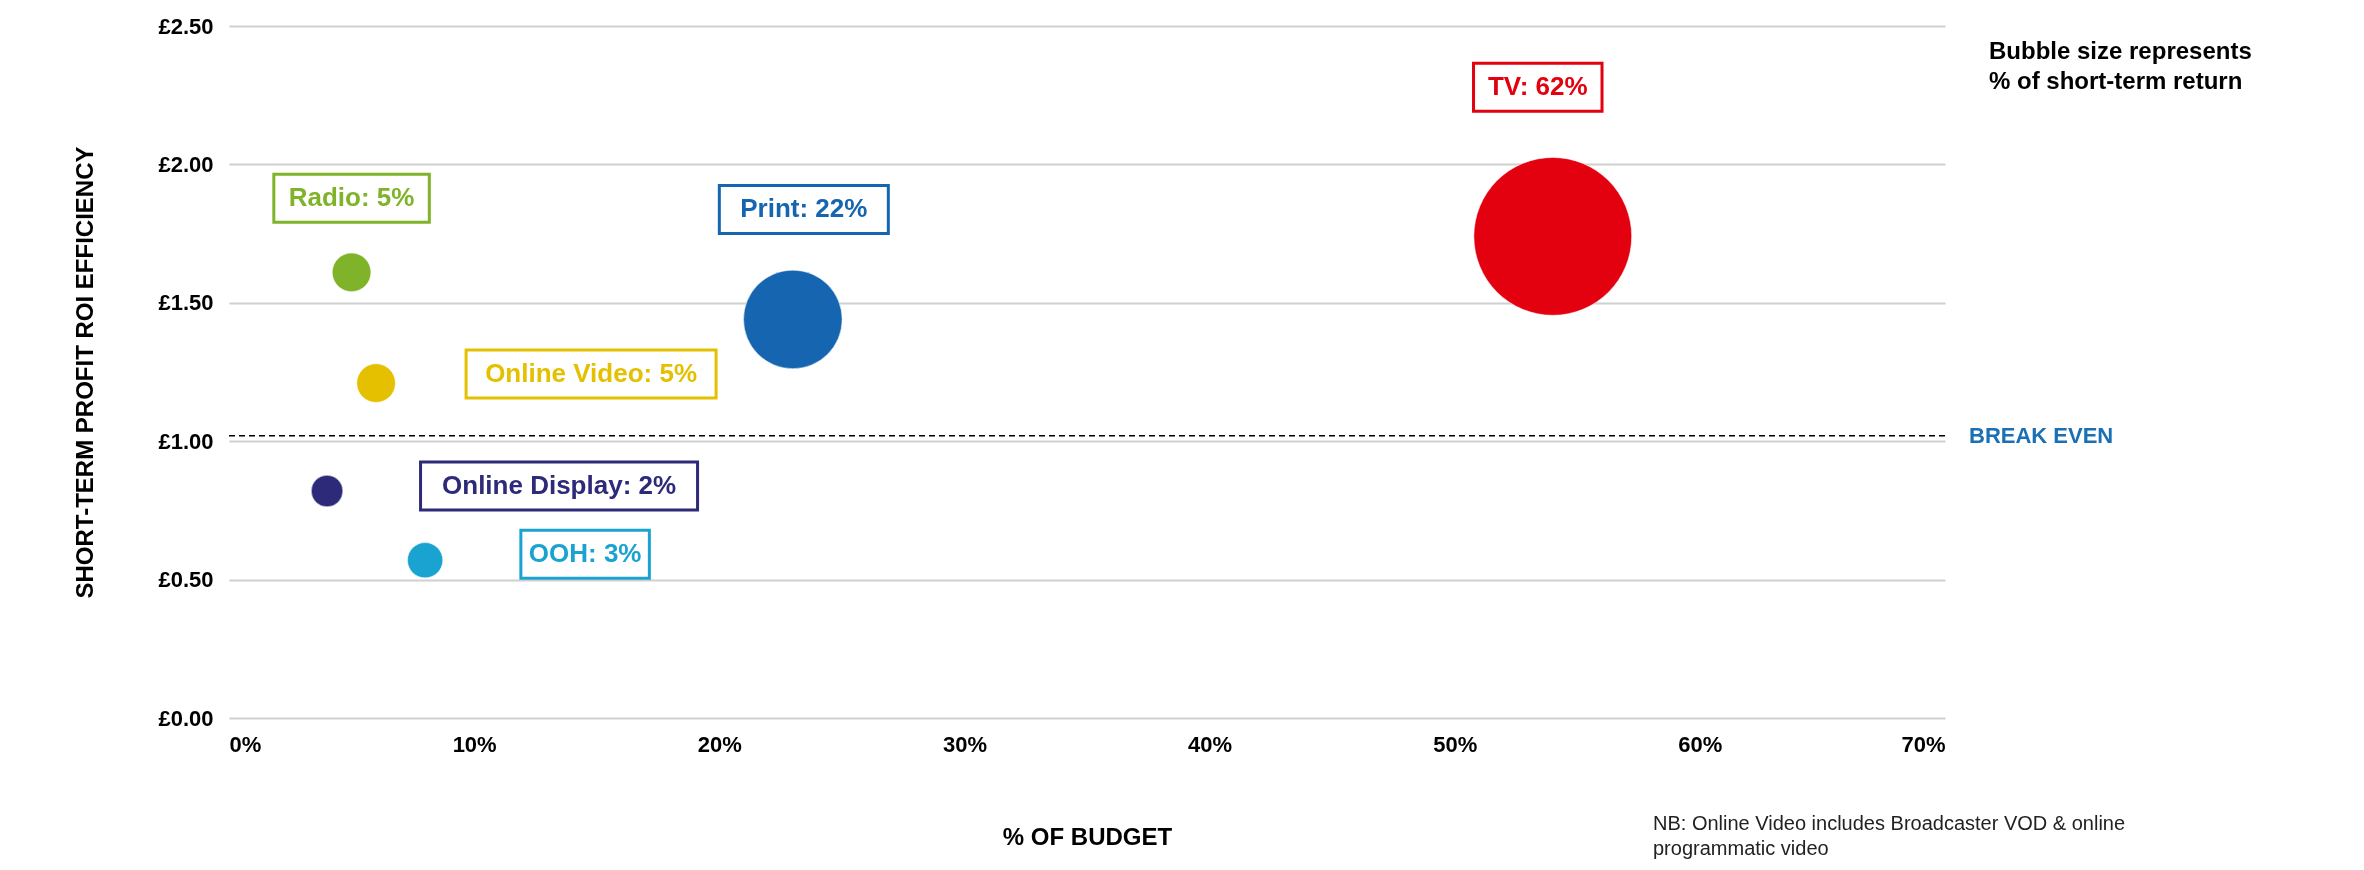 The width and height of the screenshot is (2364, 870). Describe the element at coordinates (85, 372) in the screenshot. I see `y-axis-title: SHORT-TERM PROFIT ROI EFFICIENCY` at that location.